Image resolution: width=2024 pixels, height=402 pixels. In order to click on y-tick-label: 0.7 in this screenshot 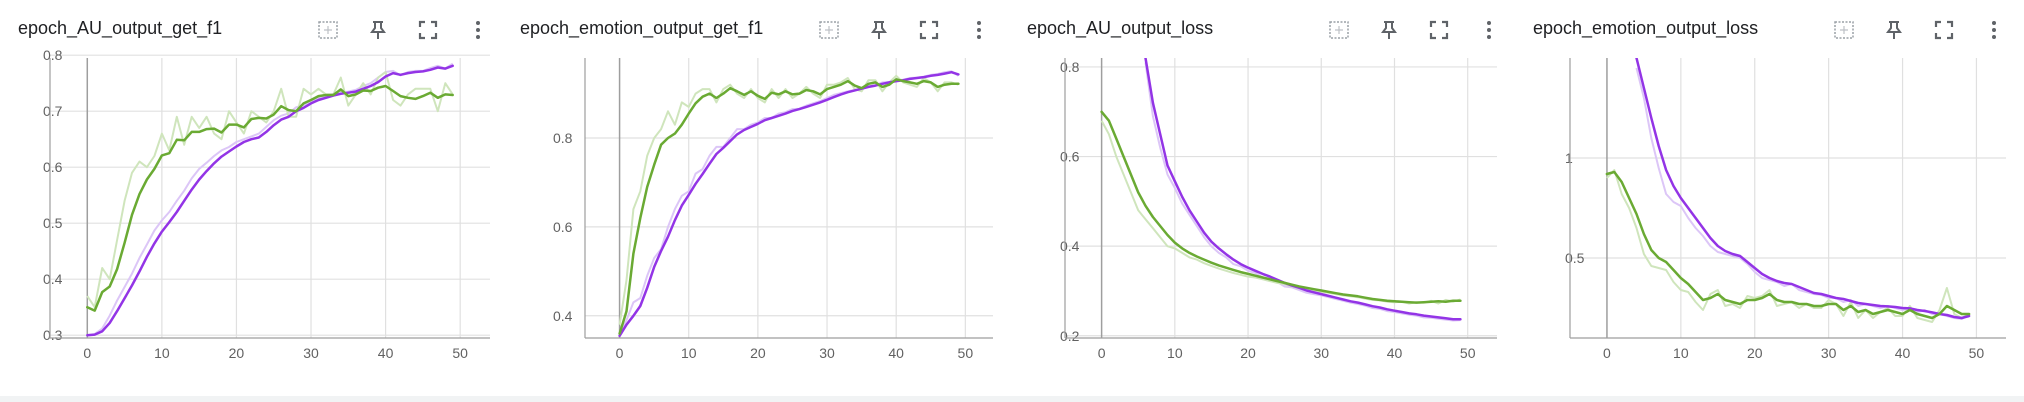, I will do `click(53, 111)`.